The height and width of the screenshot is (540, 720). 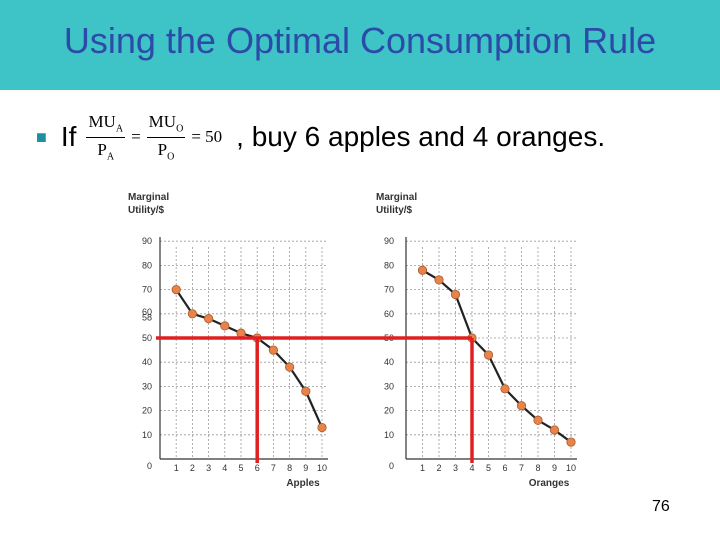 What do you see at coordinates (148, 197) in the screenshot?
I see `apples-ylabel-line1: Marginal` at bounding box center [148, 197].